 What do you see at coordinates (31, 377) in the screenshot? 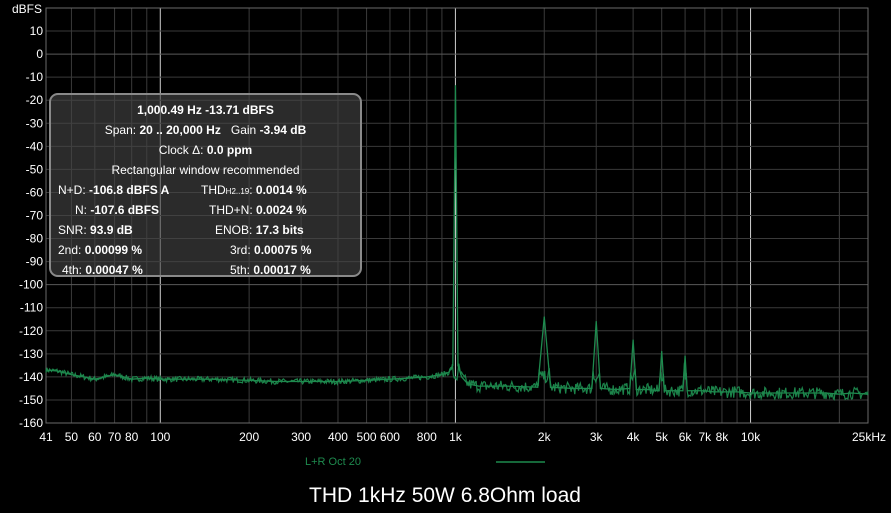
I see `y-tick-label: -140` at bounding box center [31, 377].